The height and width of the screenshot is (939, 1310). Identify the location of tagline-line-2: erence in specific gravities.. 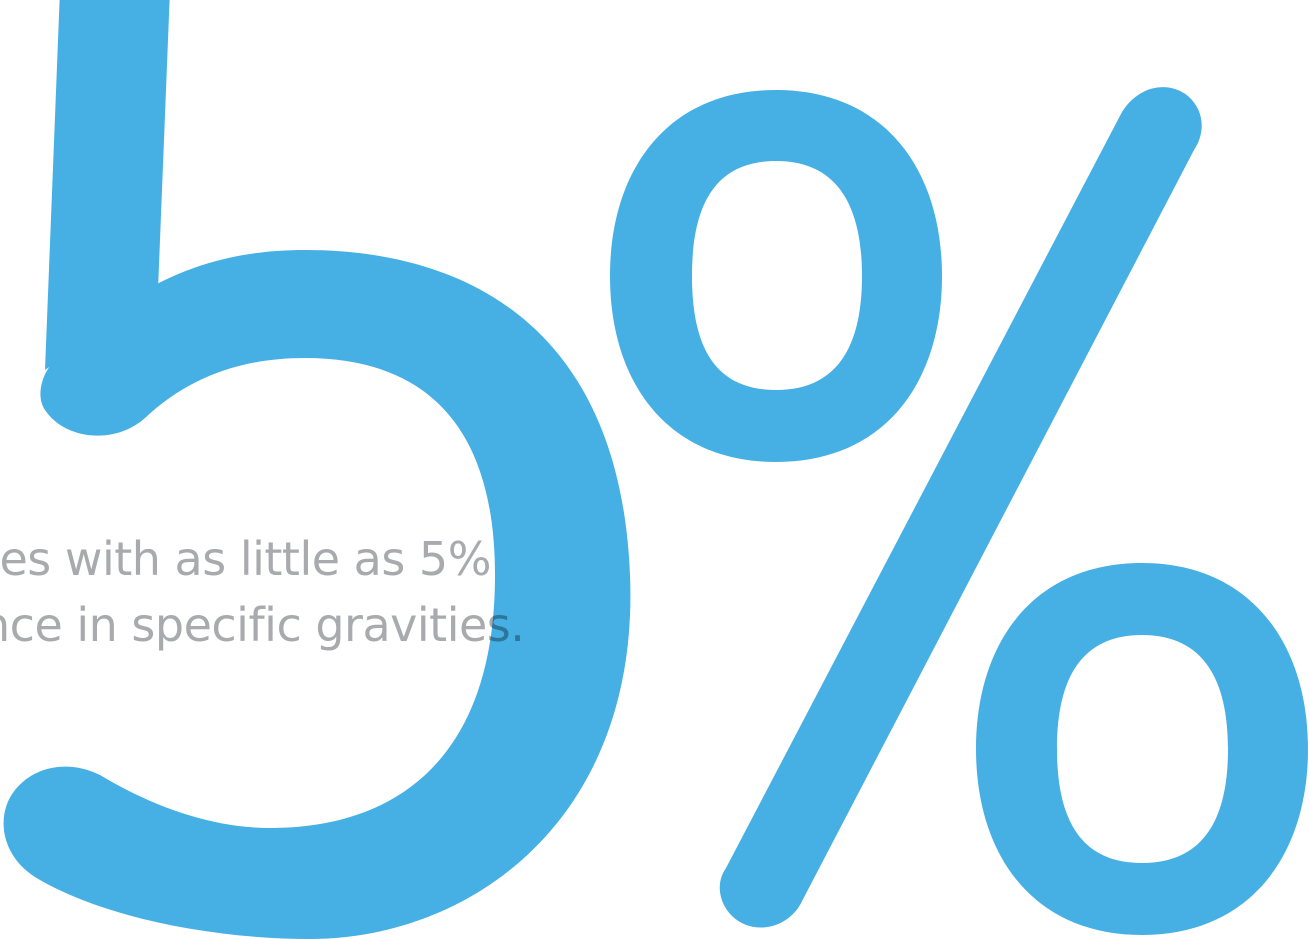
(262, 625).